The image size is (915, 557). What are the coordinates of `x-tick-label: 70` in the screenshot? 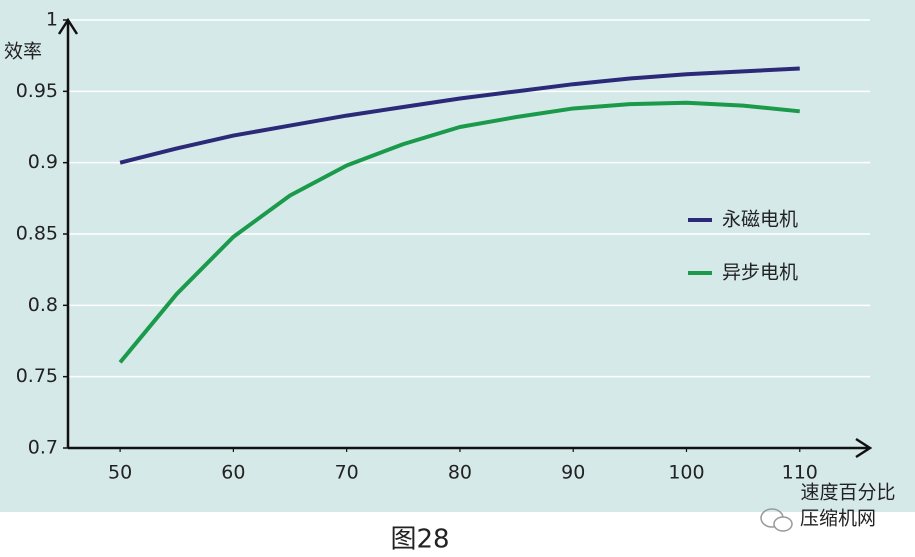 It's located at (347, 473).